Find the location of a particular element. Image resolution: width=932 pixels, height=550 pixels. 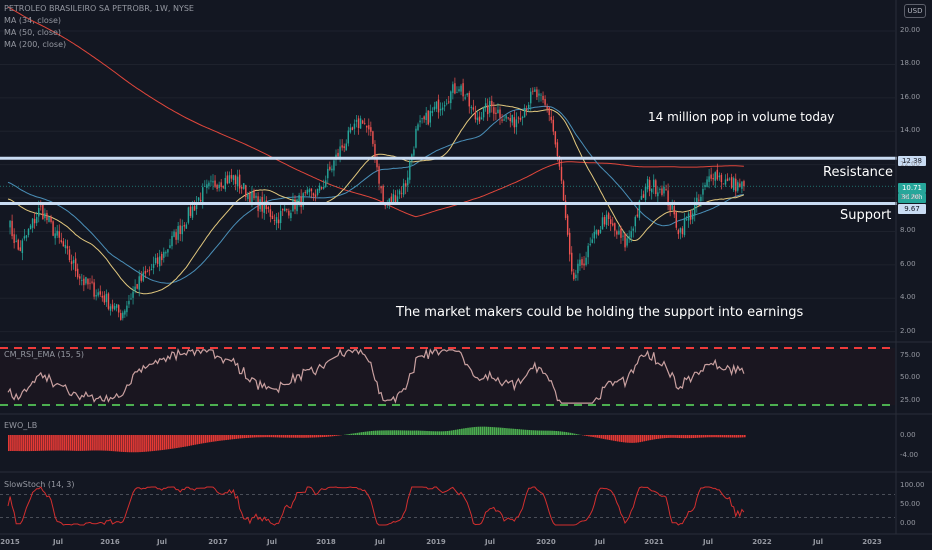

ma34-legend: MA (34, close) is located at coordinates (32, 21).